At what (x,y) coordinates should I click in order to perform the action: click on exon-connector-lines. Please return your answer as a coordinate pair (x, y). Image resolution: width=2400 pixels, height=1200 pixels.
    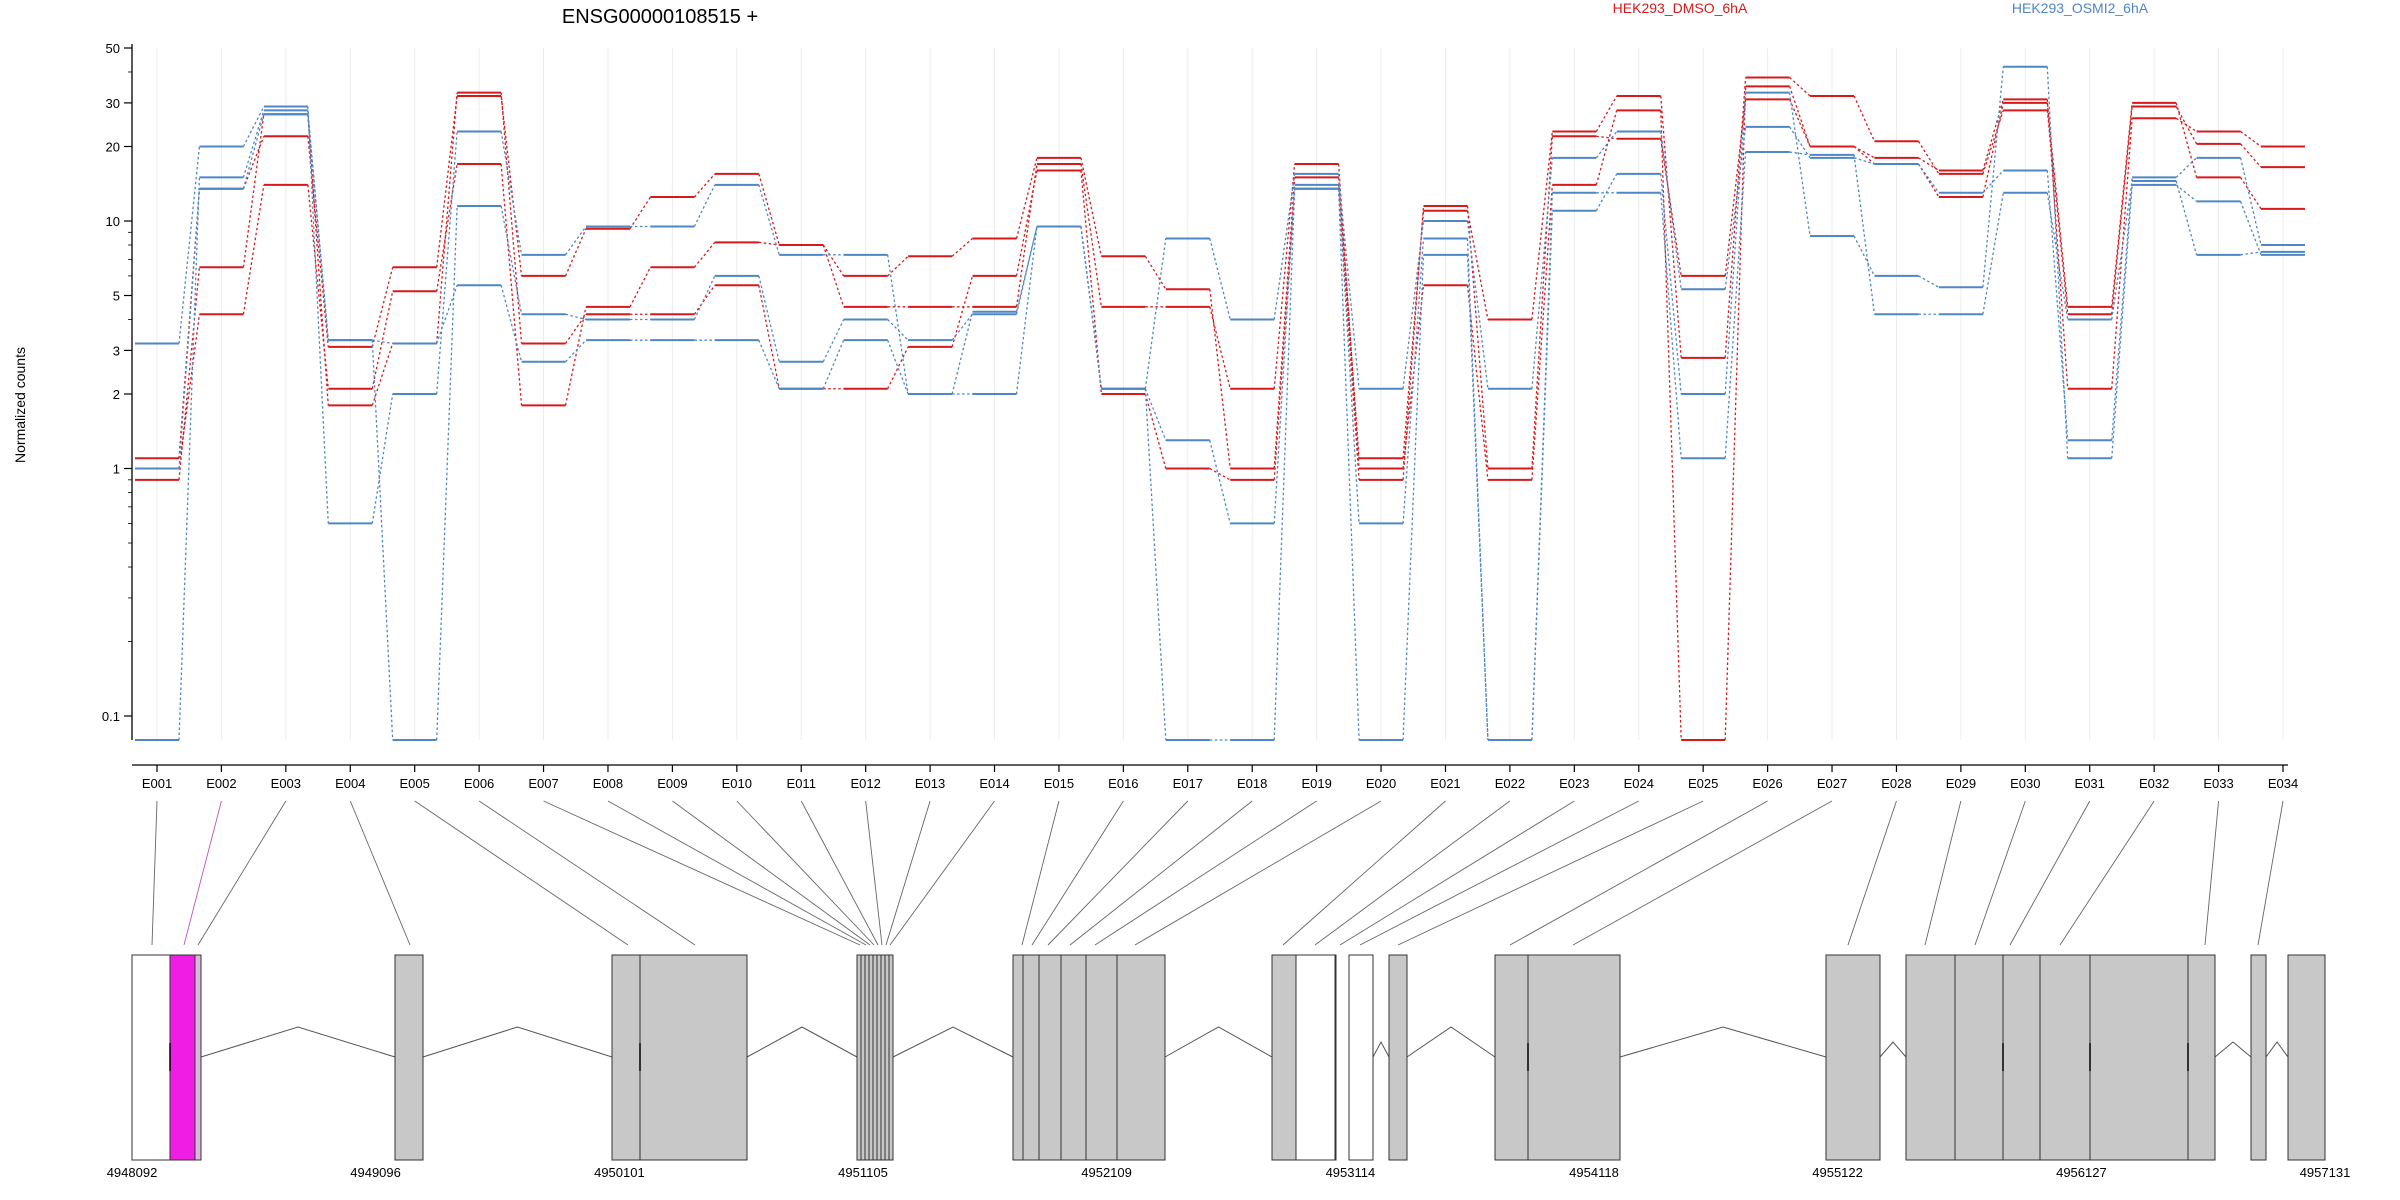
    Looking at the image, I should click on (1217, 873).